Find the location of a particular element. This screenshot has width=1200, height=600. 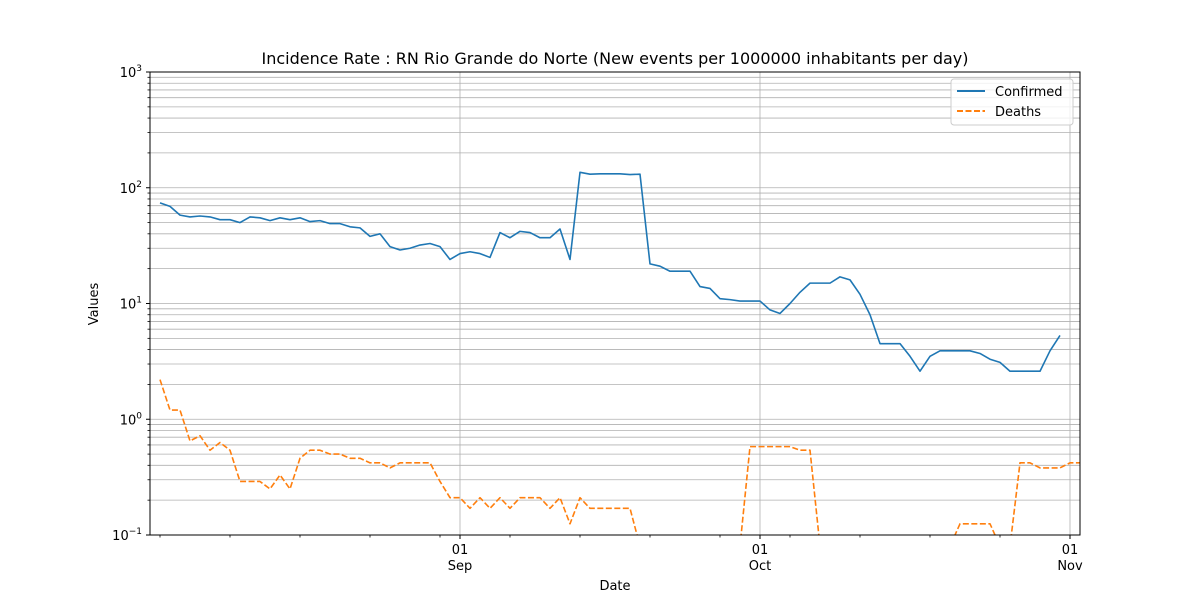

y-axis-label: Values is located at coordinates (94, 304).